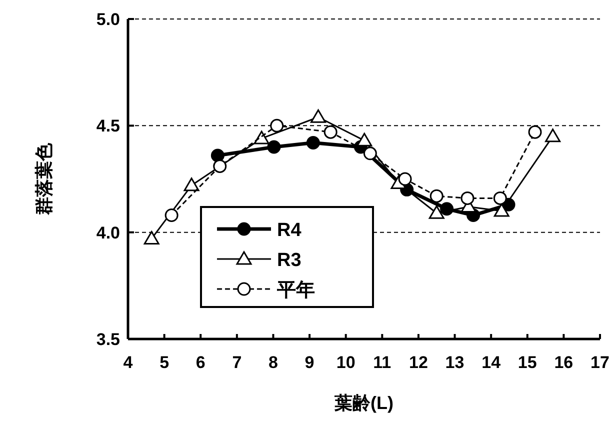 Image resolution: width=613 pixels, height=421 pixels. Describe the element at coordinates (492, 362) in the screenshot. I see `x-tick-label: 14` at that location.